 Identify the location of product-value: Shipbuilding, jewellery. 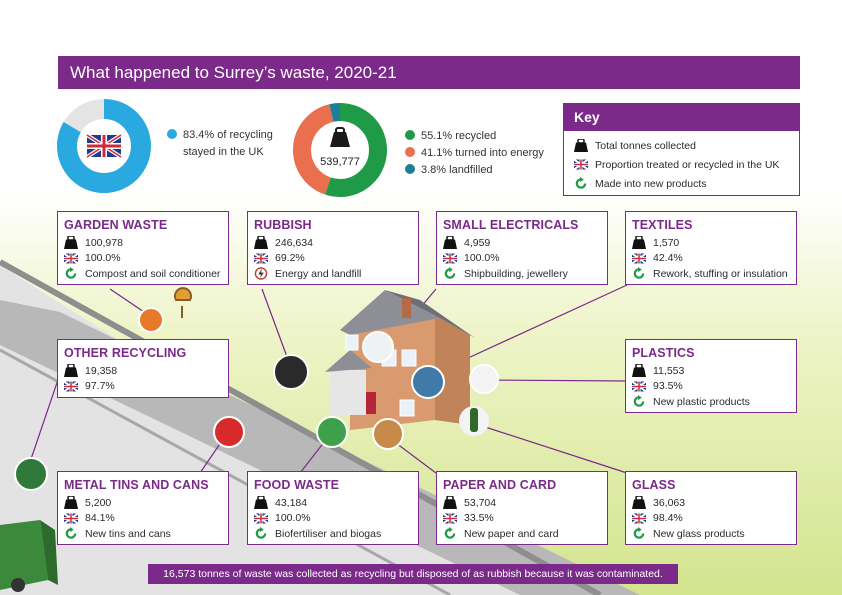
(516, 273).